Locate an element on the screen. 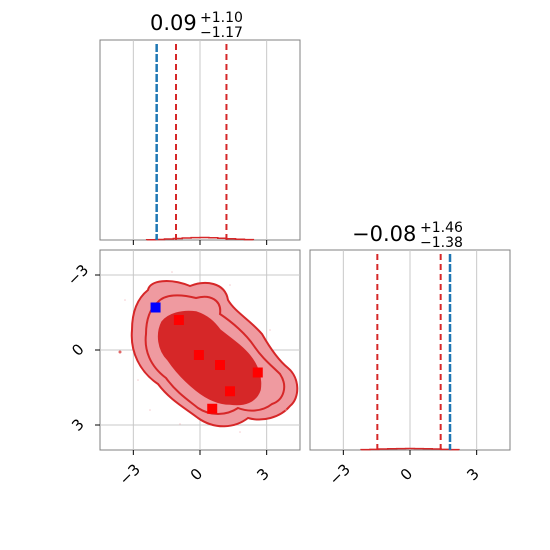  y-tick-label: 0 is located at coordinates (77, 349).